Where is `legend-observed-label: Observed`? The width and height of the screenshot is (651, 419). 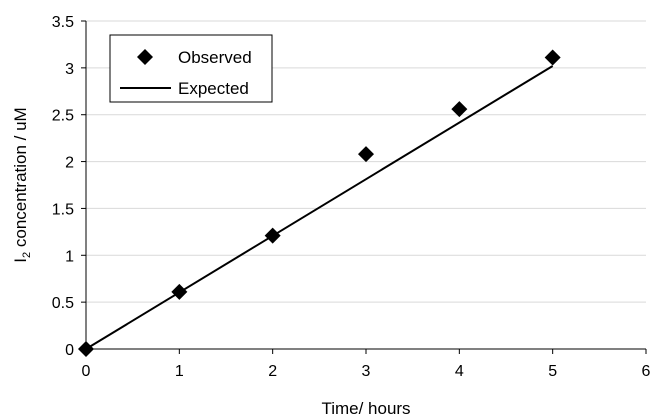
legend-observed-label: Observed is located at coordinates (215, 57).